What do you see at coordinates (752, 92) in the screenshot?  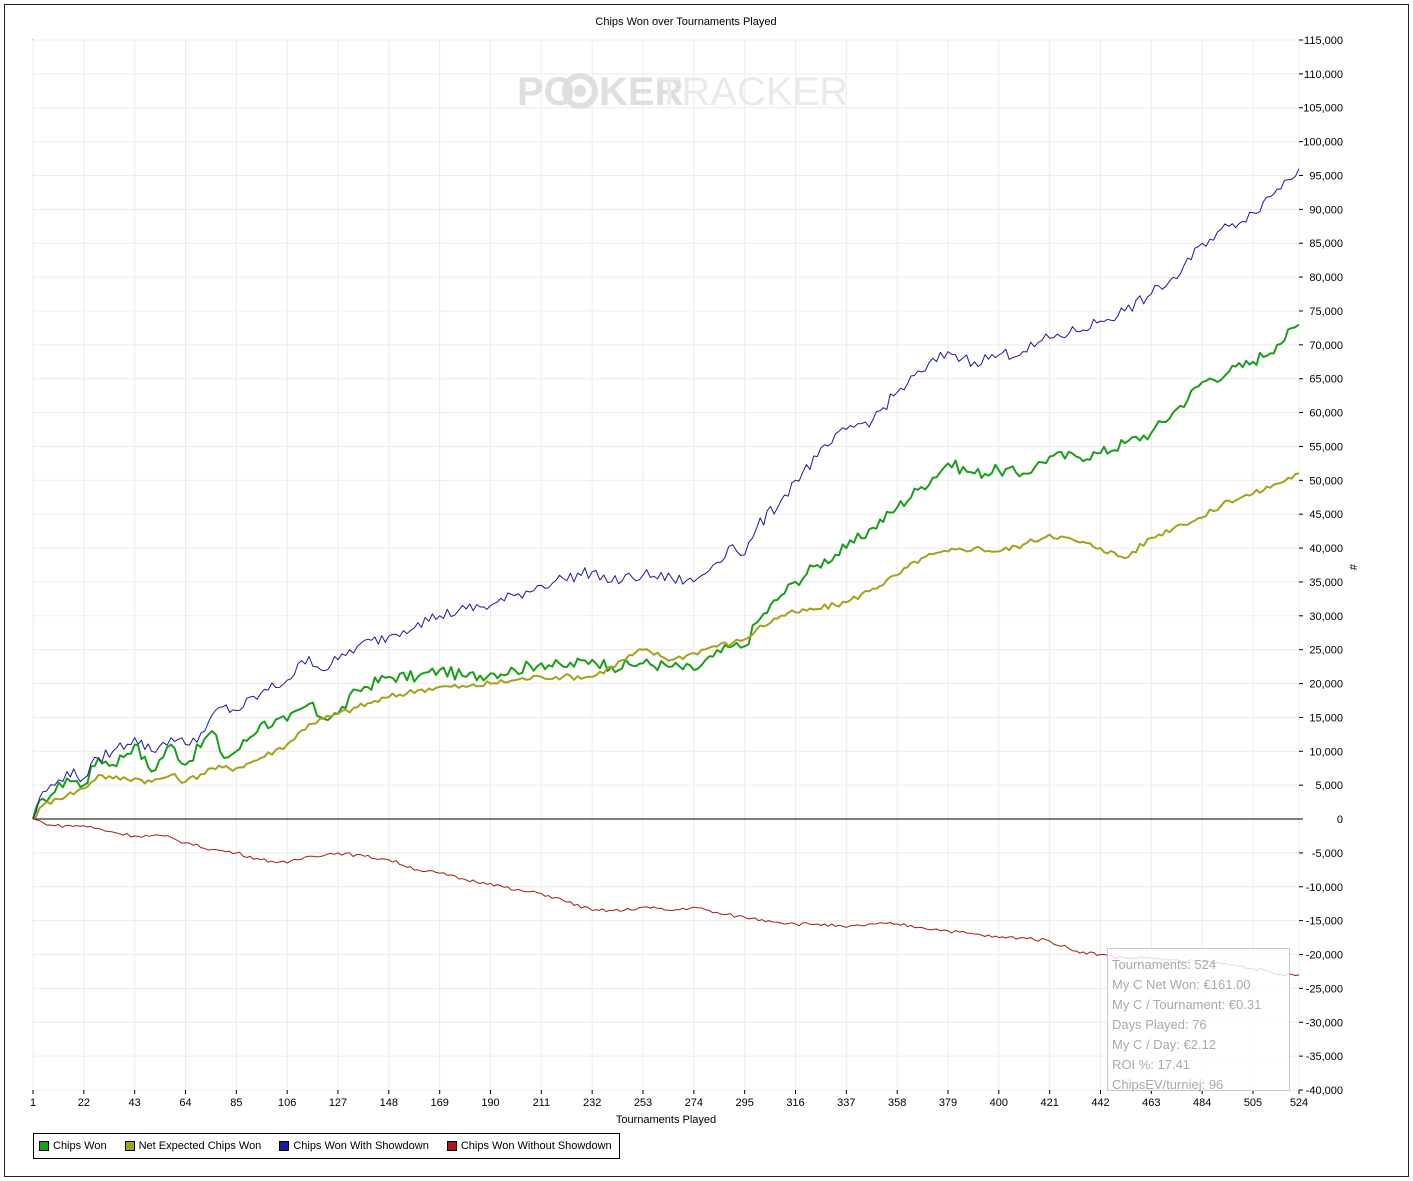 I see `watermark-text-right: TRACKER` at bounding box center [752, 92].